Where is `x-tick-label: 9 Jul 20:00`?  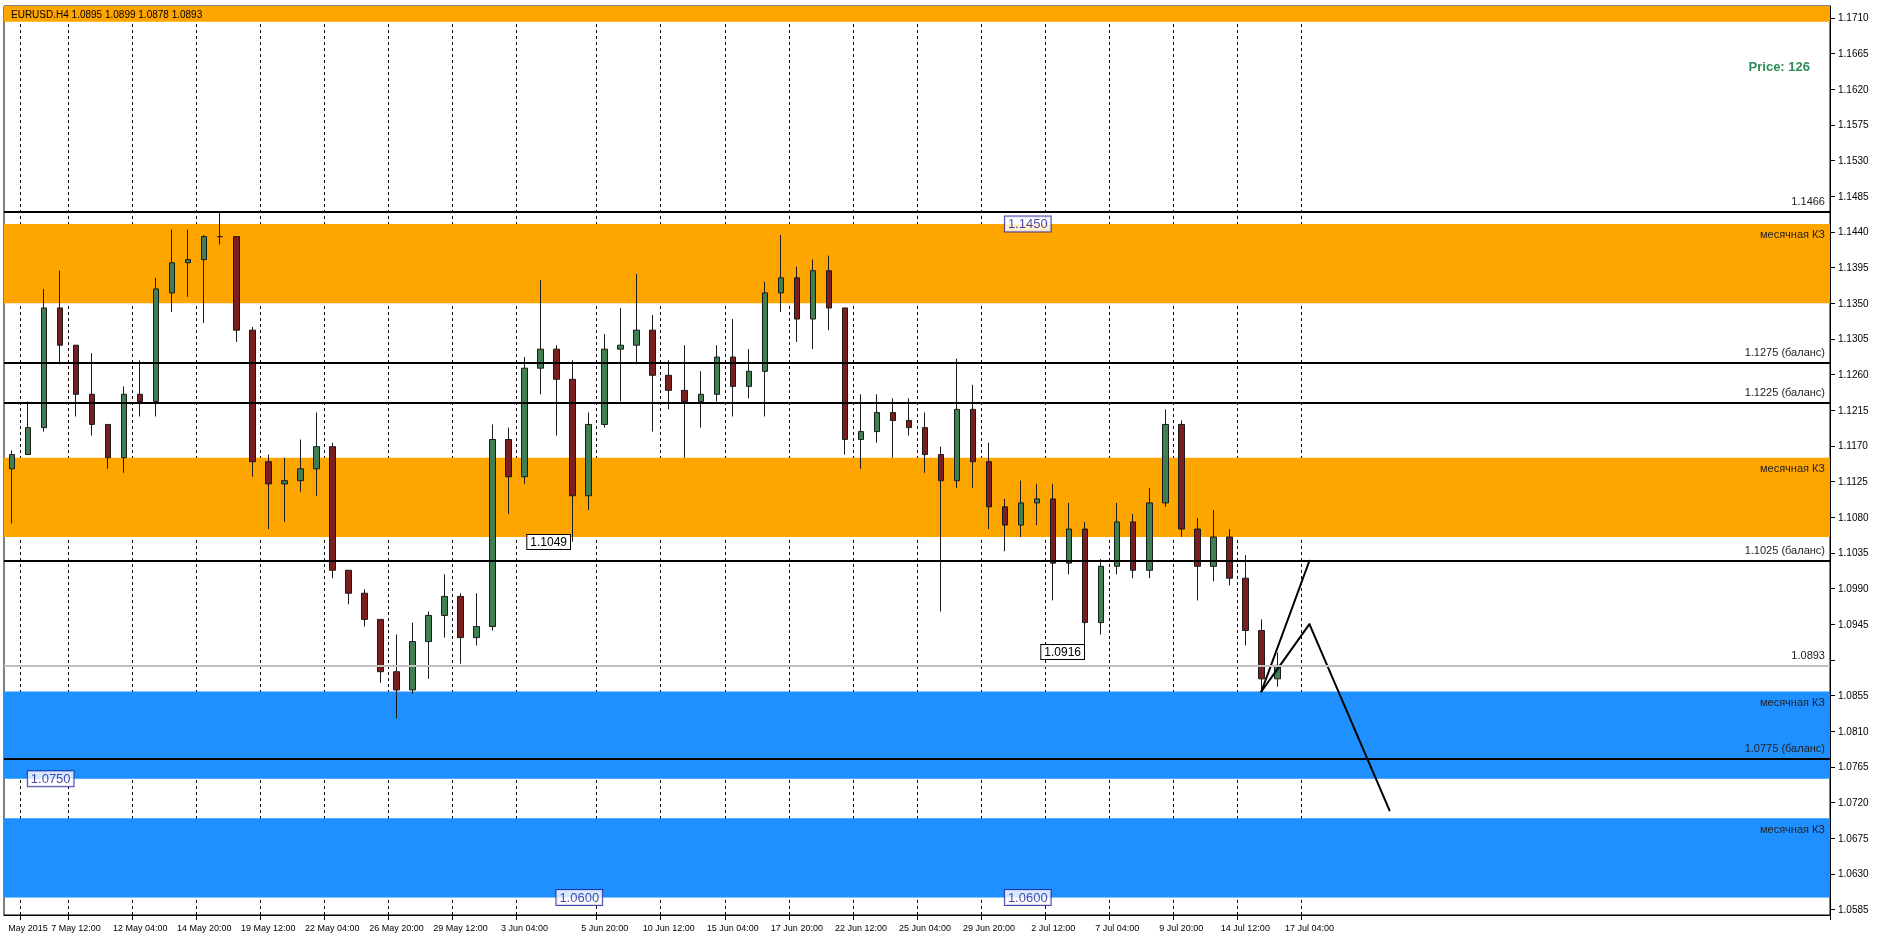
x-tick-label: 9 Jul 20:00 is located at coordinates (1181, 927).